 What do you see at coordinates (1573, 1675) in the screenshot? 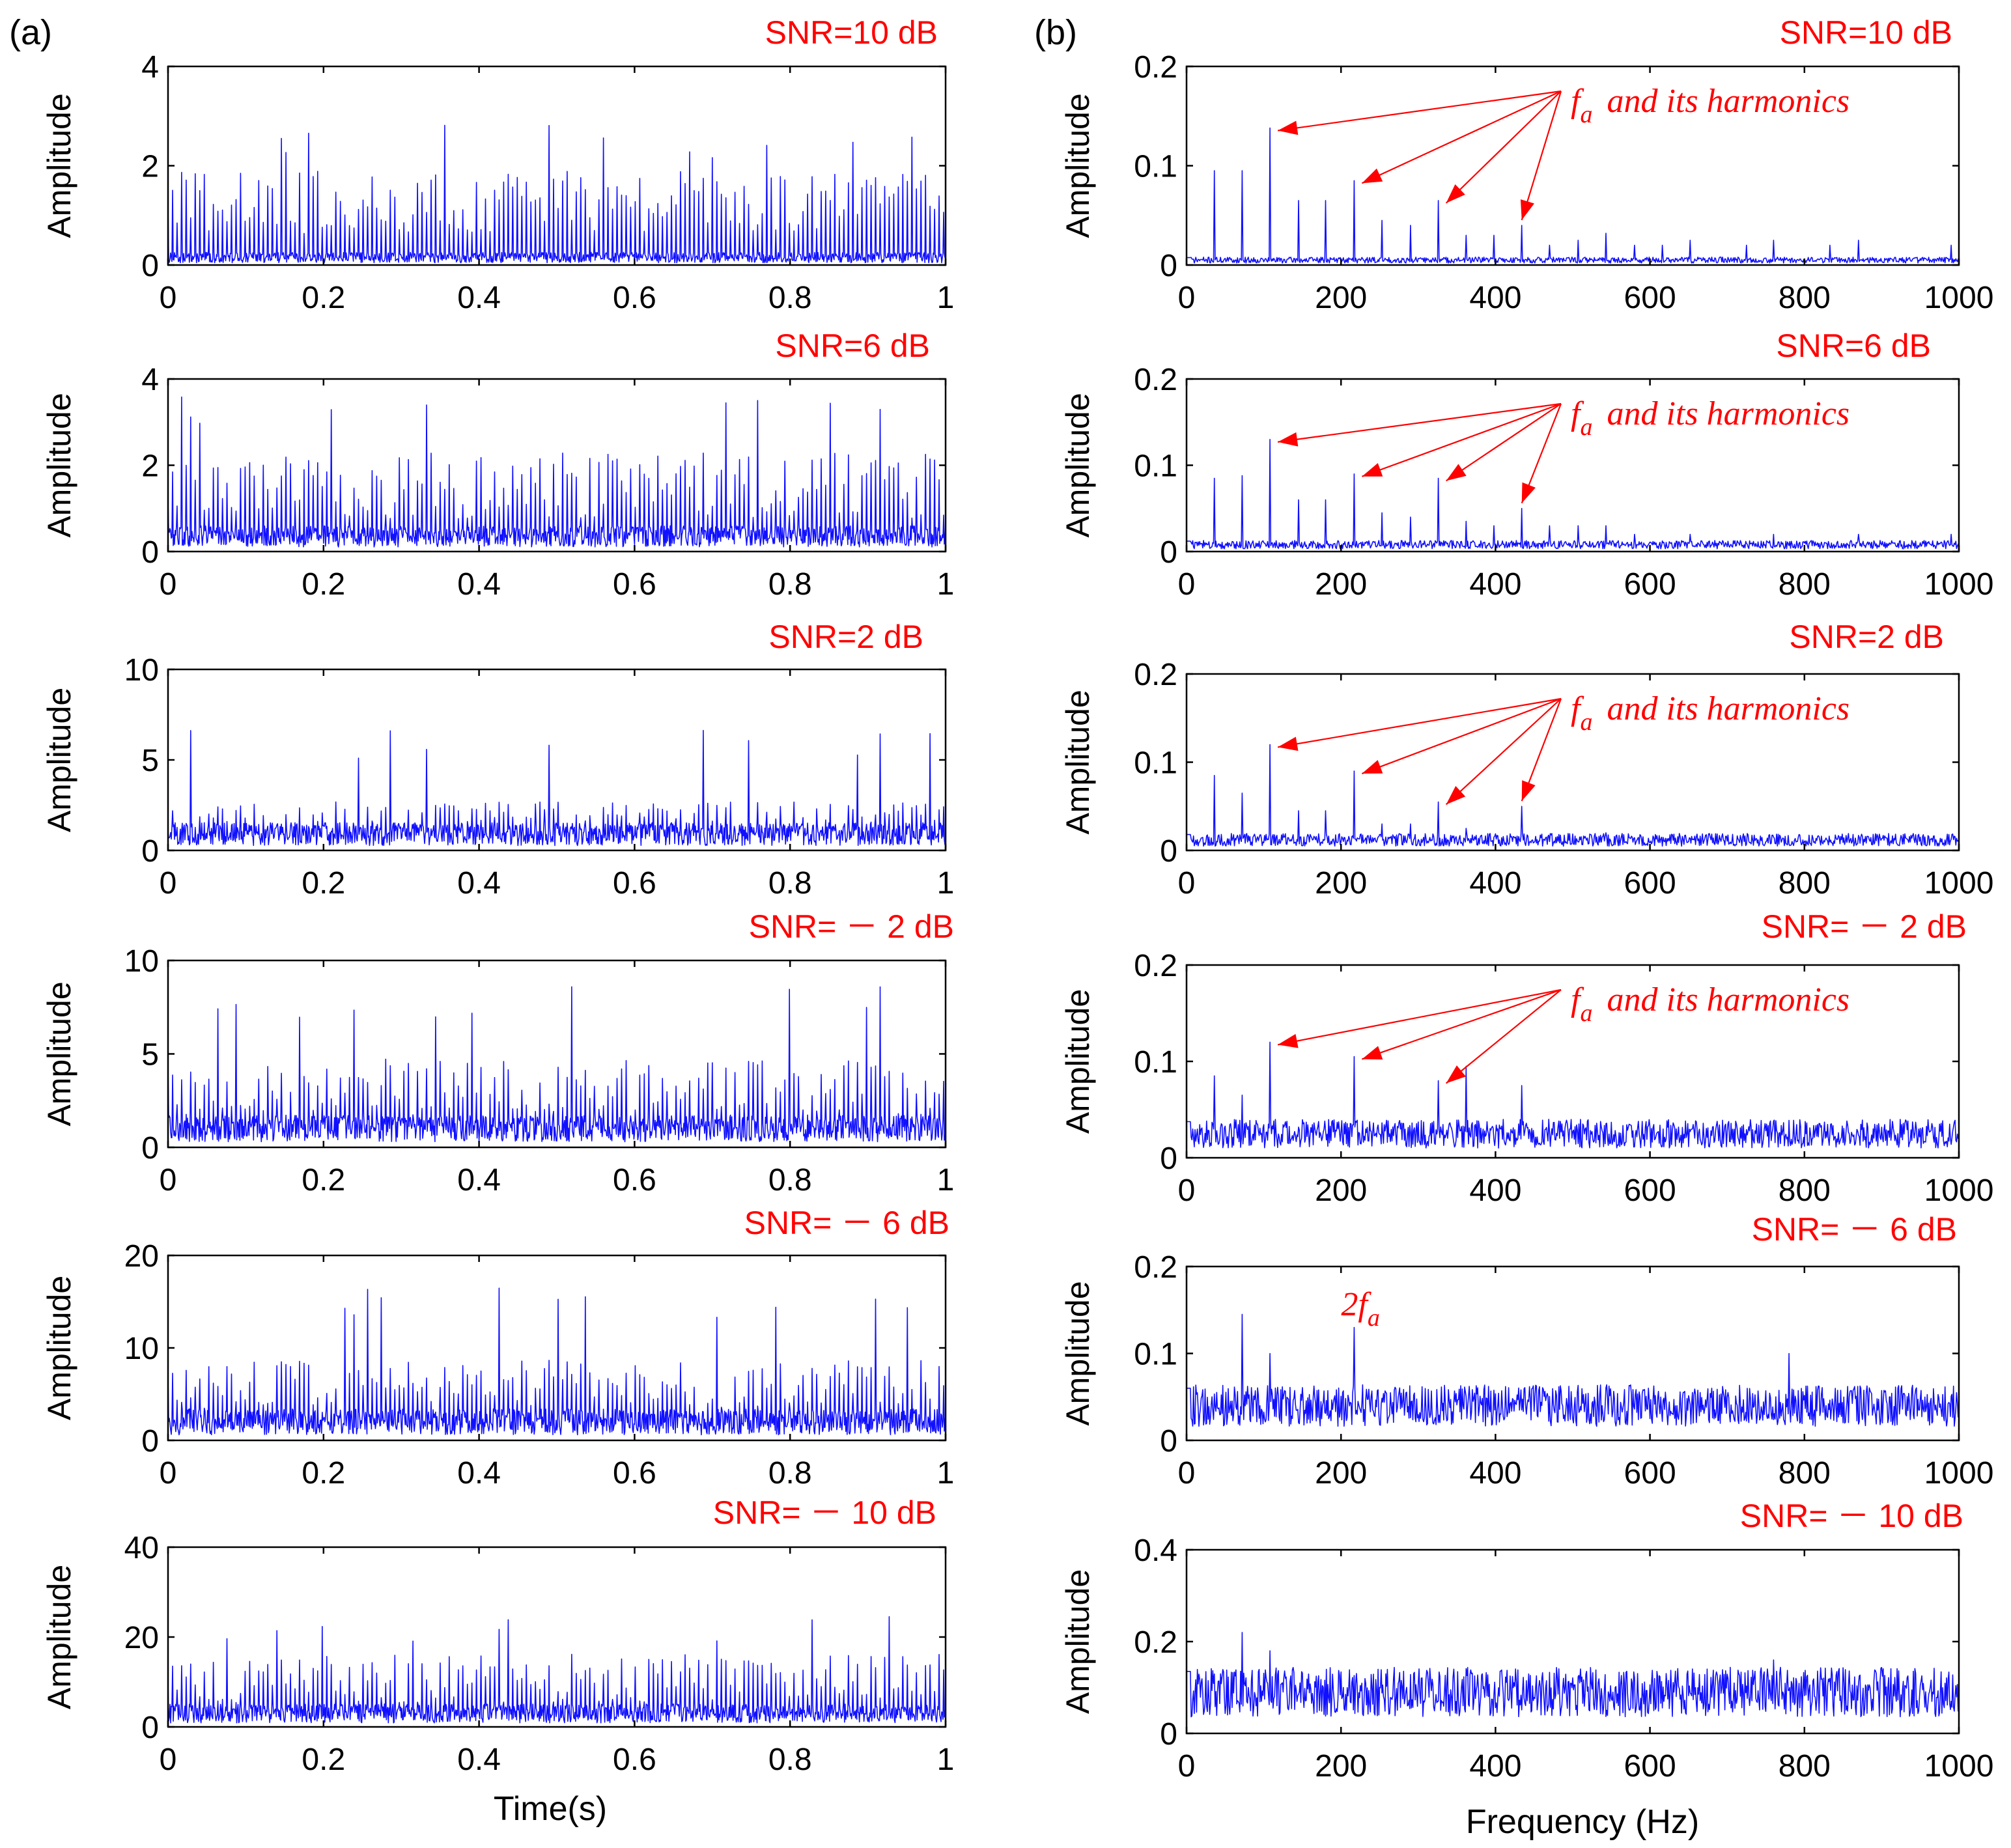
I see `signal-trace-b6` at bounding box center [1573, 1675].